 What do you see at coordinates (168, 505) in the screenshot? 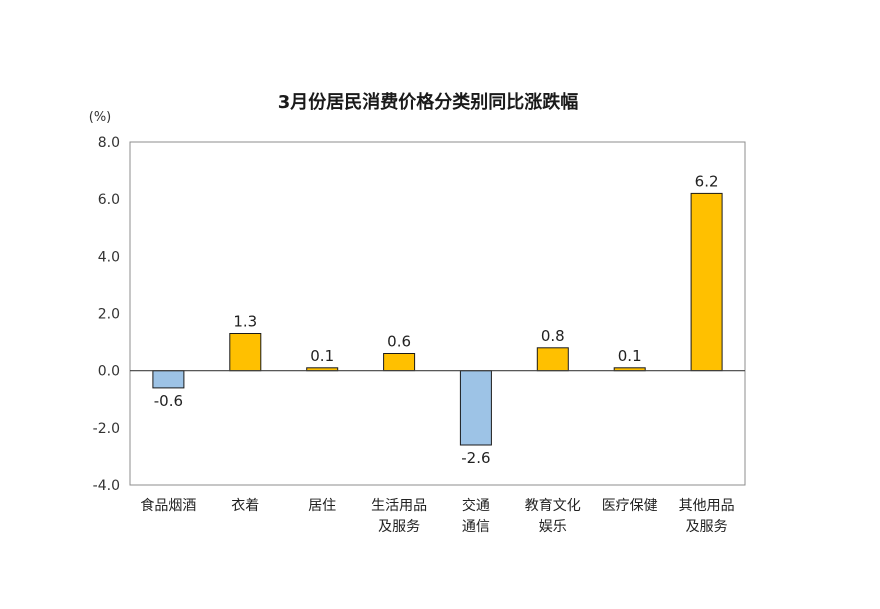
I see `category-label: 食品烟酒` at bounding box center [168, 505].